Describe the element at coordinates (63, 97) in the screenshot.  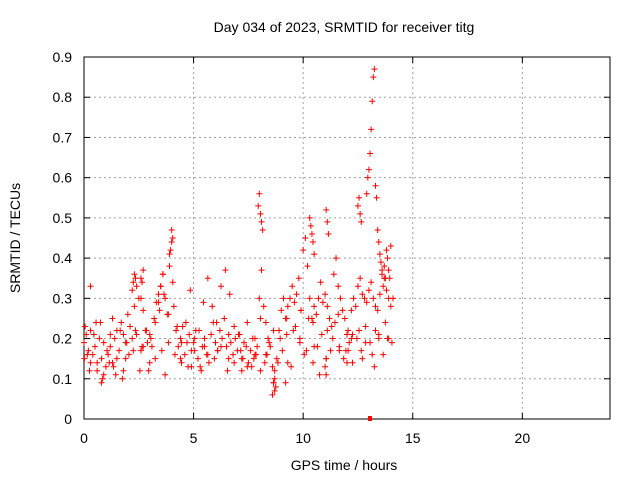
I see `y-tick-label: 0.8` at that location.